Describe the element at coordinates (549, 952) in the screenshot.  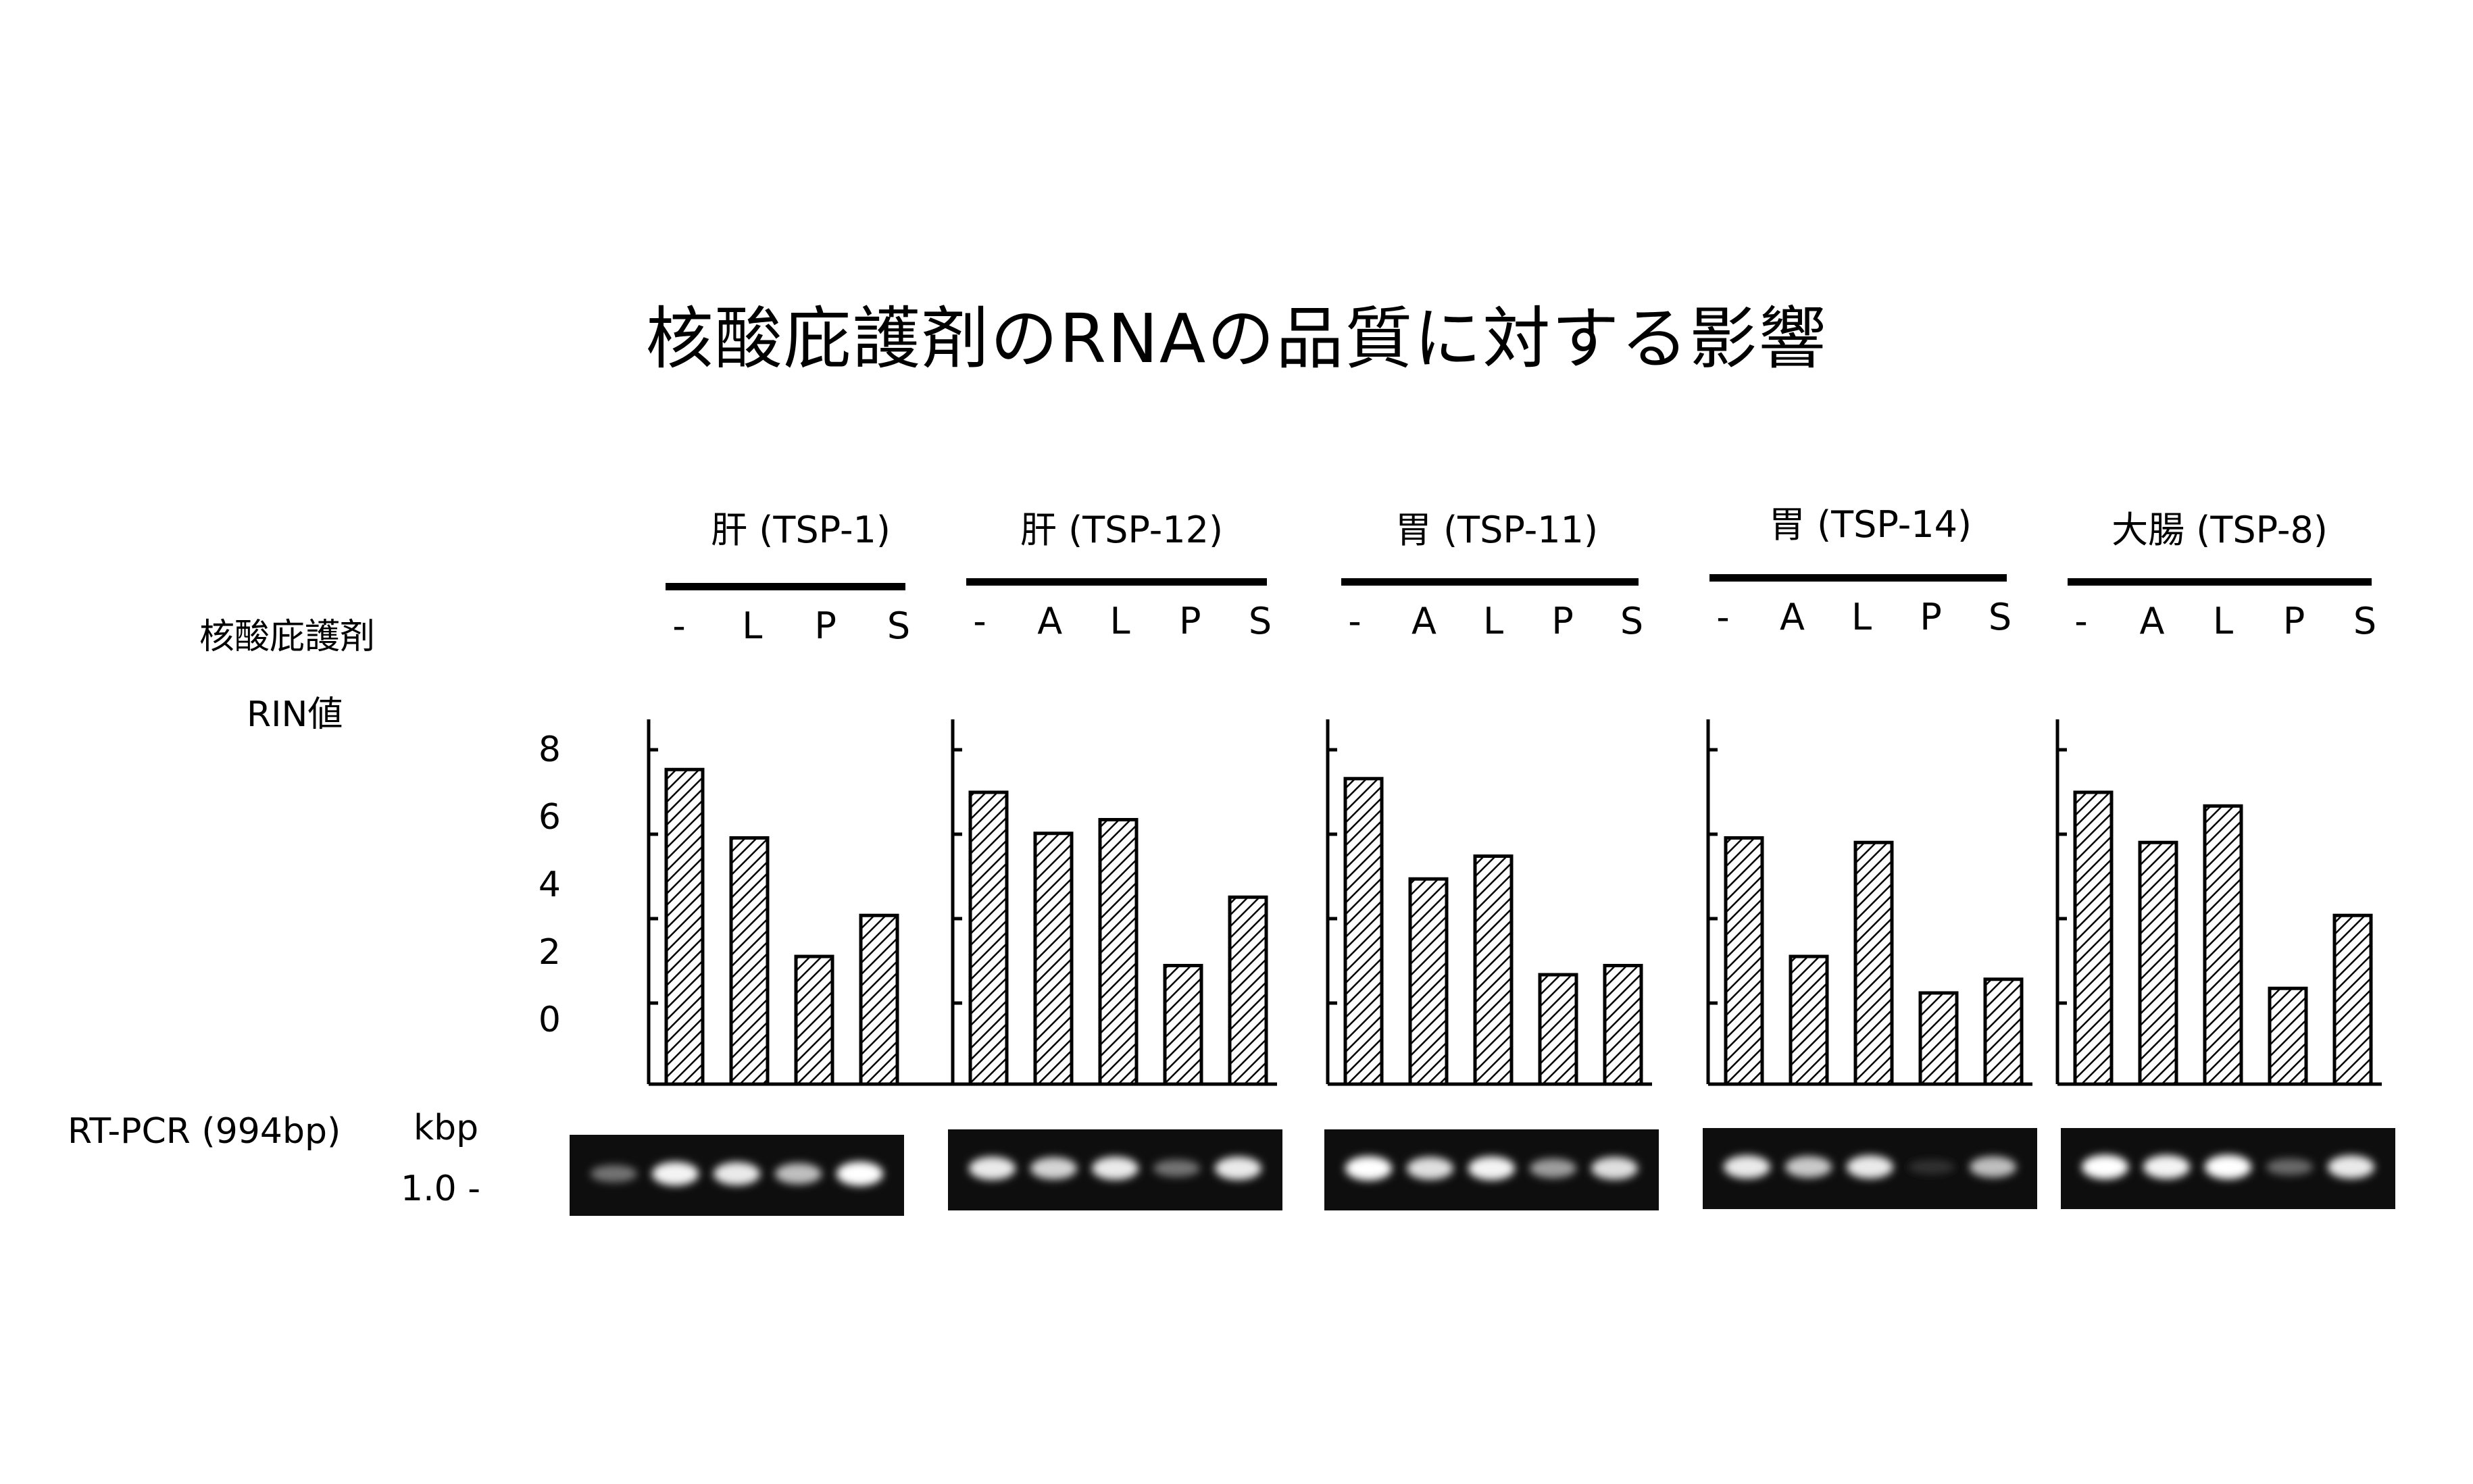
I see `y-tick-label: 2` at that location.